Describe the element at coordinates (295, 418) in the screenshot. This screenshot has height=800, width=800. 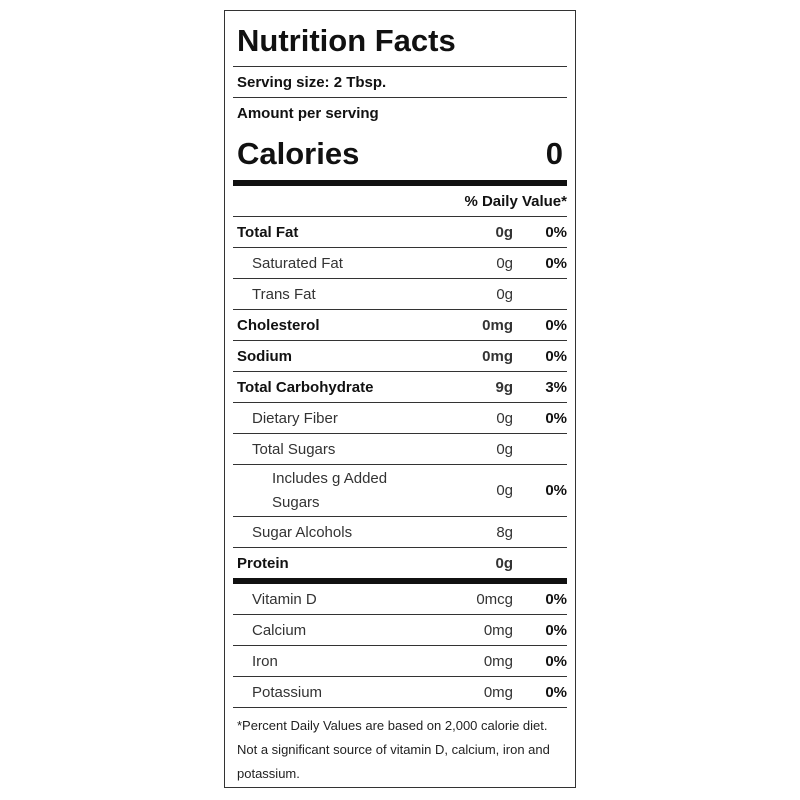
I see `nutrient-name: Dietary Fiber` at that location.